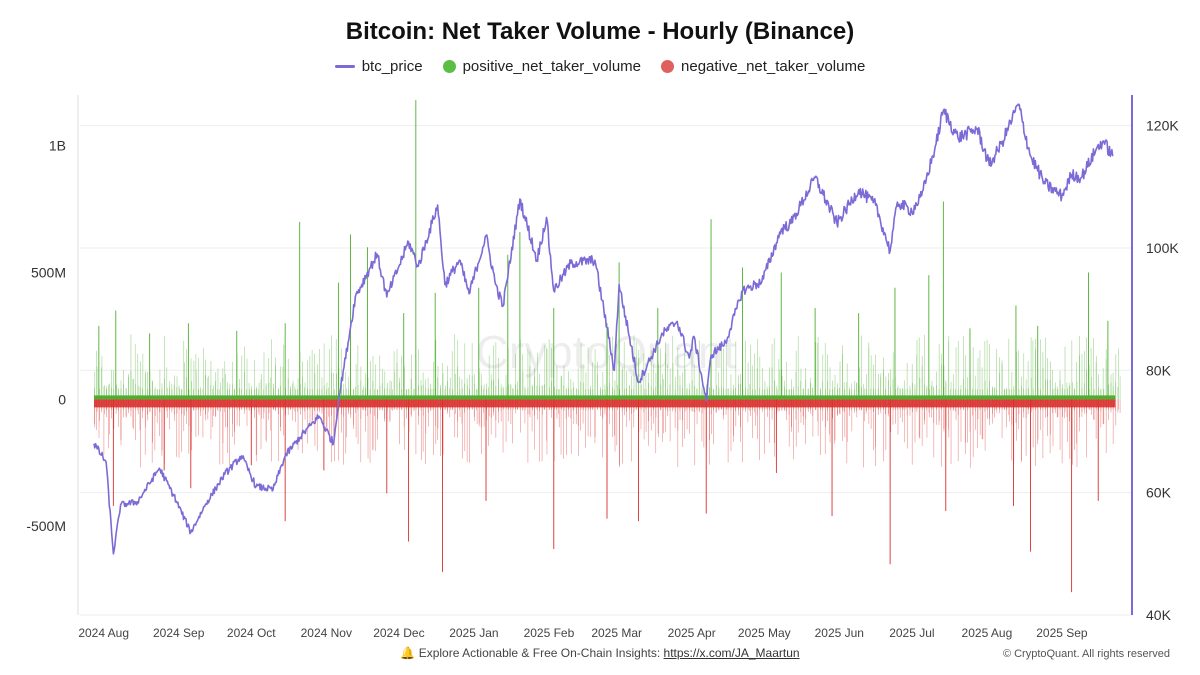 This screenshot has width=1200, height=675. What do you see at coordinates (408, 653) in the screenshot?
I see `bell-icon: 🔔` at bounding box center [408, 653].